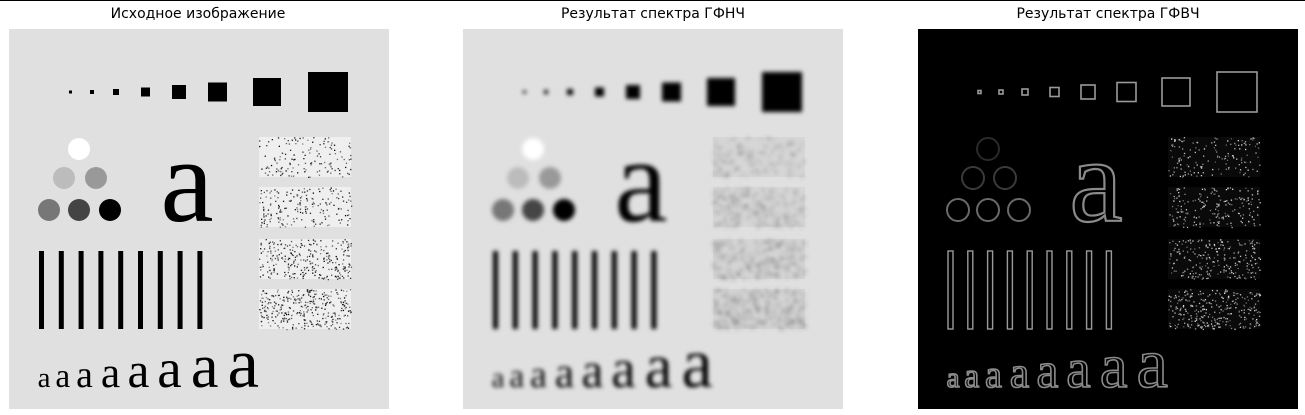 The height and width of the screenshot is (415, 1305). I want to click on top-border-line, so click(652, 0).